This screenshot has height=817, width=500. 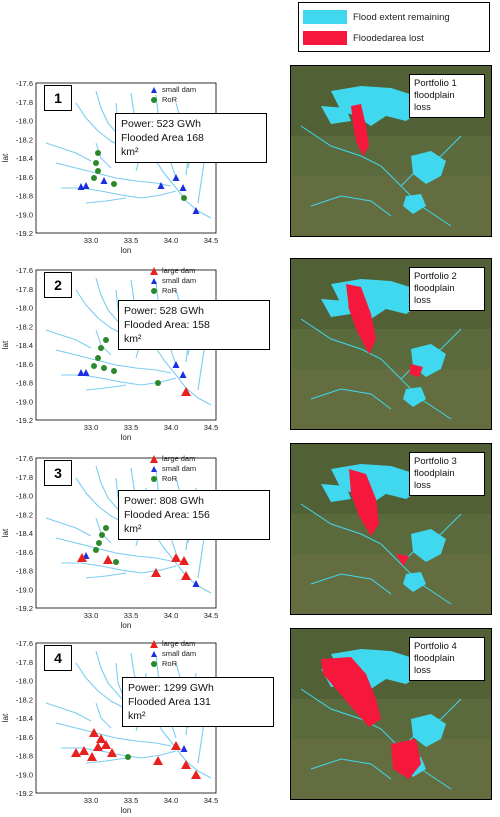 I want to click on portfolio-floodplain-label: Portfolio 1 floodplain loss, so click(x=447, y=96).